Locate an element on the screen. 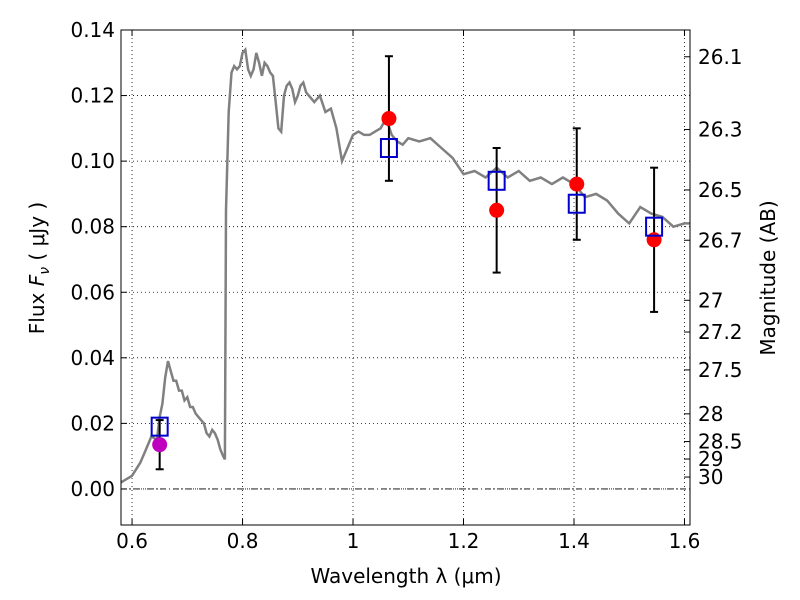  y2-tick-label: 28.5 is located at coordinates (720, 442).